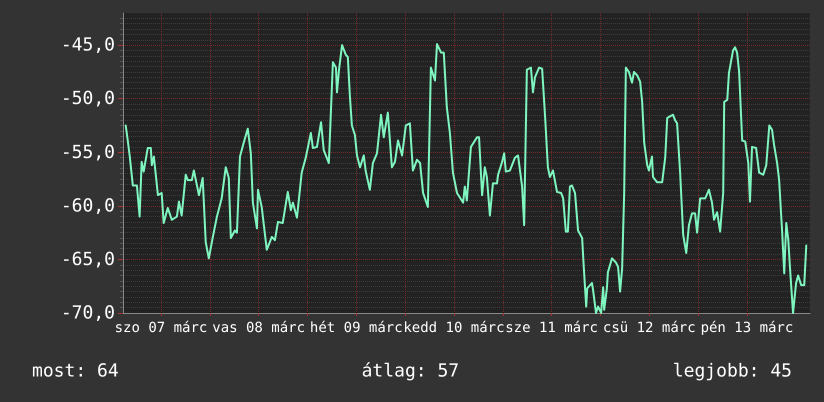 This screenshot has height=402, width=824. I want to click on y-tick-label: -70,0, so click(87, 313).